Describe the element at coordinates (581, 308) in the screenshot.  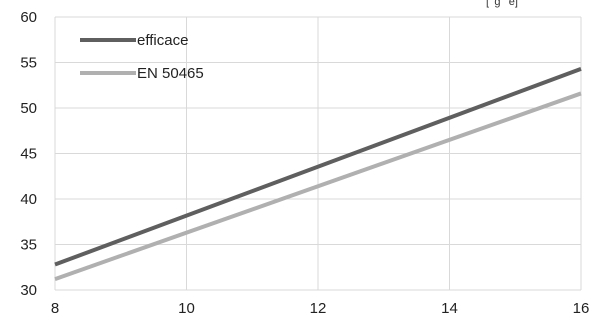
I see `x-tick-label-16: 16` at that location.